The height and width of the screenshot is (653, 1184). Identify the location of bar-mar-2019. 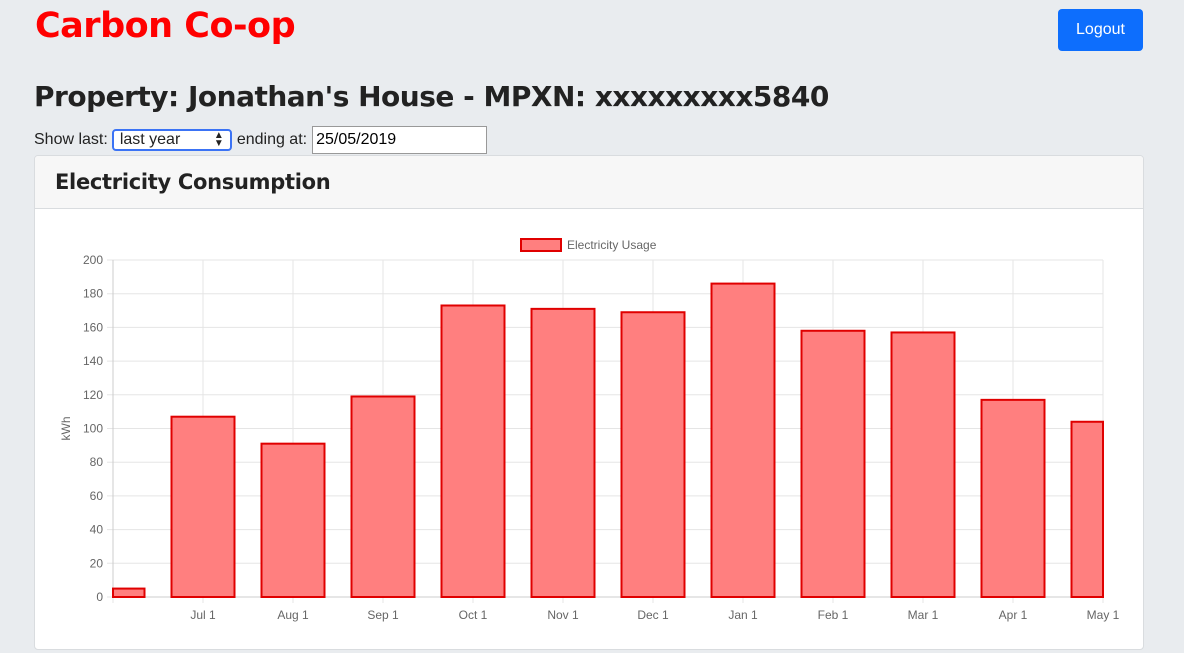
(923, 465).